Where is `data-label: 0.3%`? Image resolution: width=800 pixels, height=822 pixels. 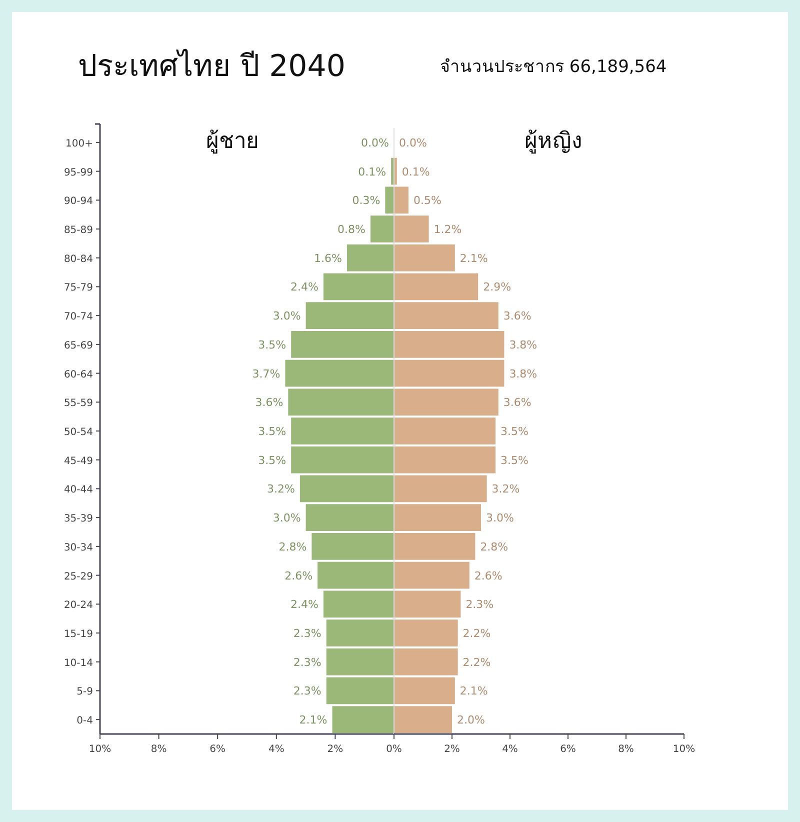 data-label: 0.3% is located at coordinates (366, 201).